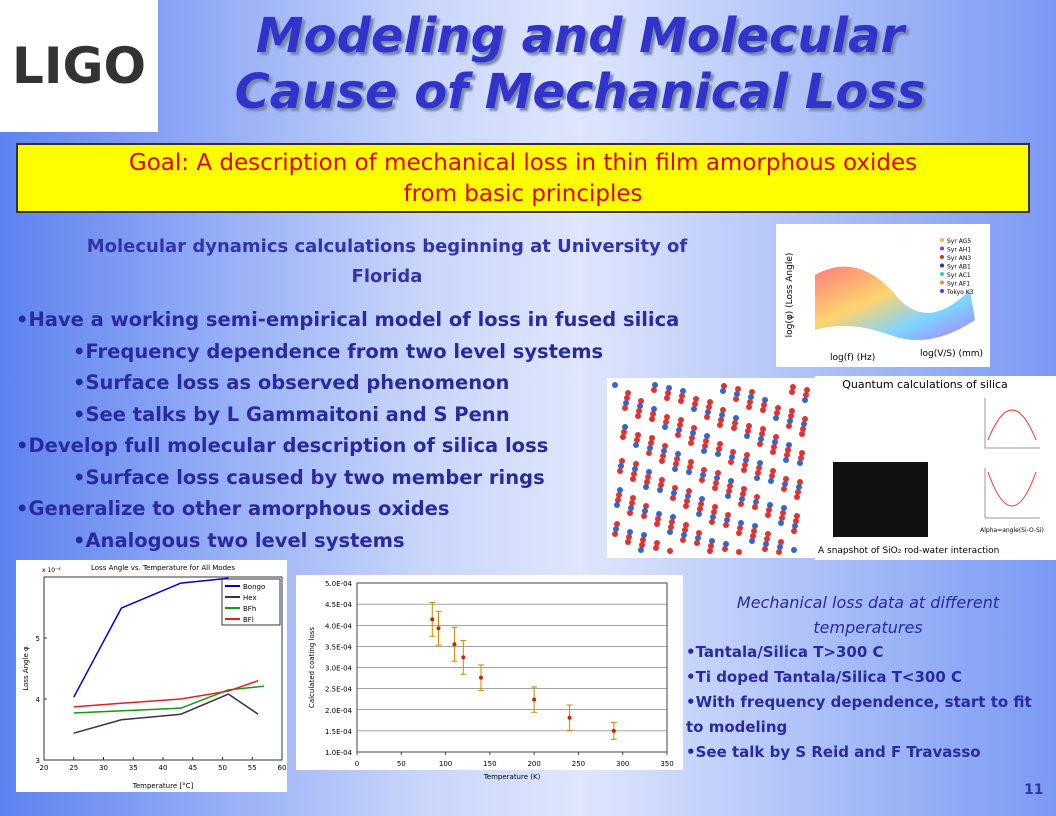  I want to click on bullet: See talk by S Reid and F Travasso, so click(868, 752).